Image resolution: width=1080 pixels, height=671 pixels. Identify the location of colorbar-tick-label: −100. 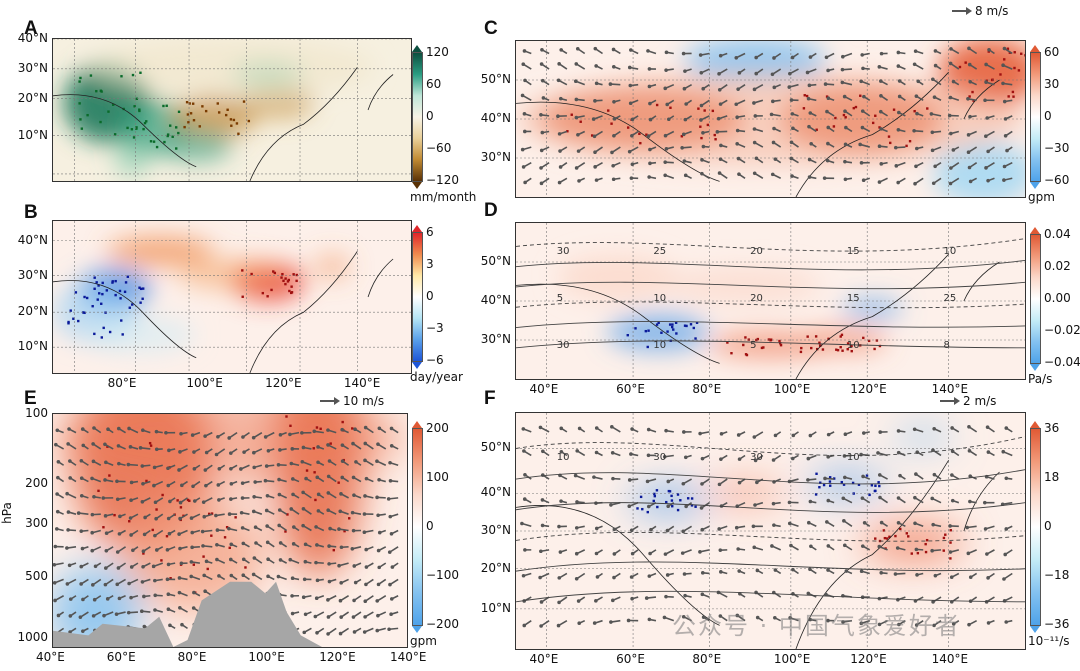
(442, 575).